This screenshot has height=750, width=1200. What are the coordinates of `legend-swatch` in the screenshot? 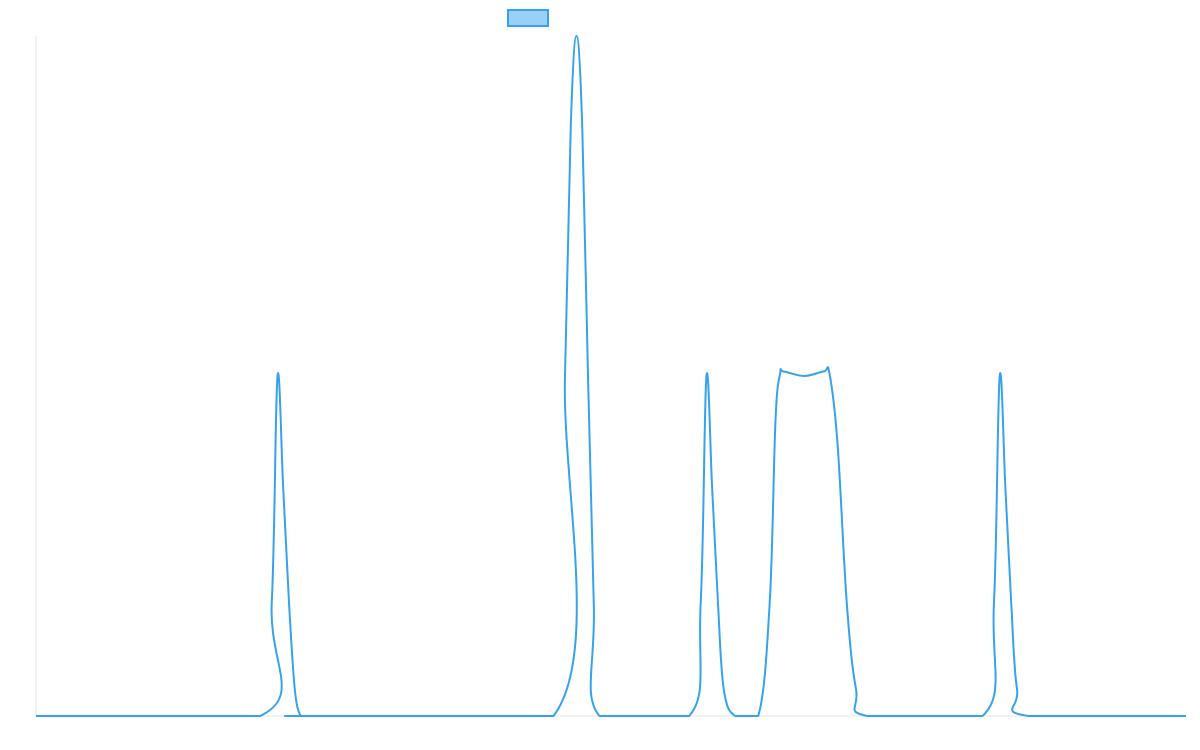 It's located at (528, 18).